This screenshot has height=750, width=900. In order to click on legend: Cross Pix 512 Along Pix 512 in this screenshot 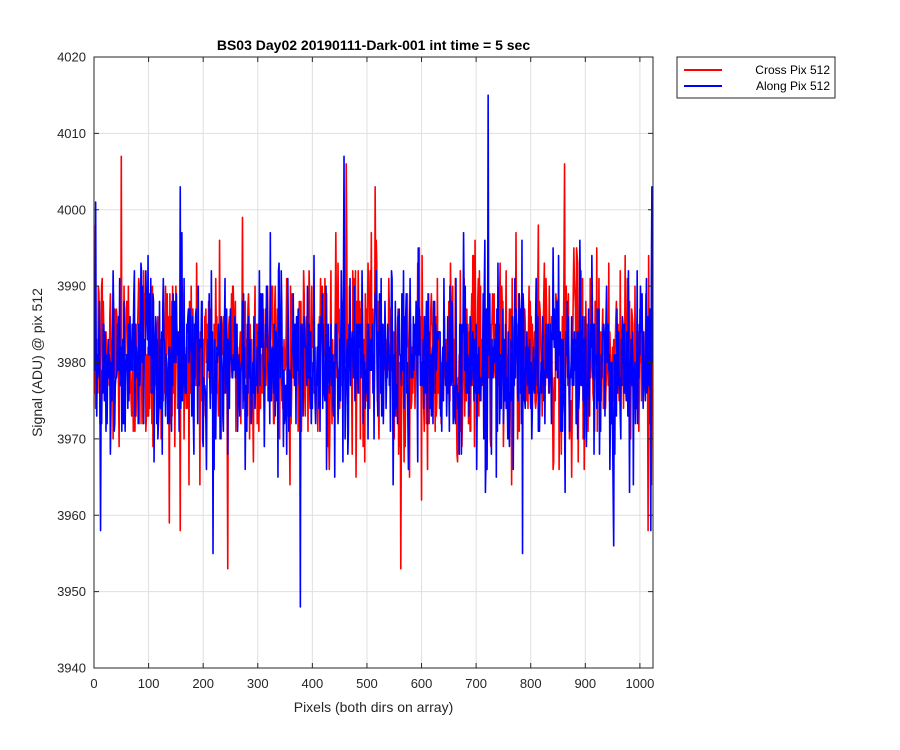, I will do `click(756, 77)`.